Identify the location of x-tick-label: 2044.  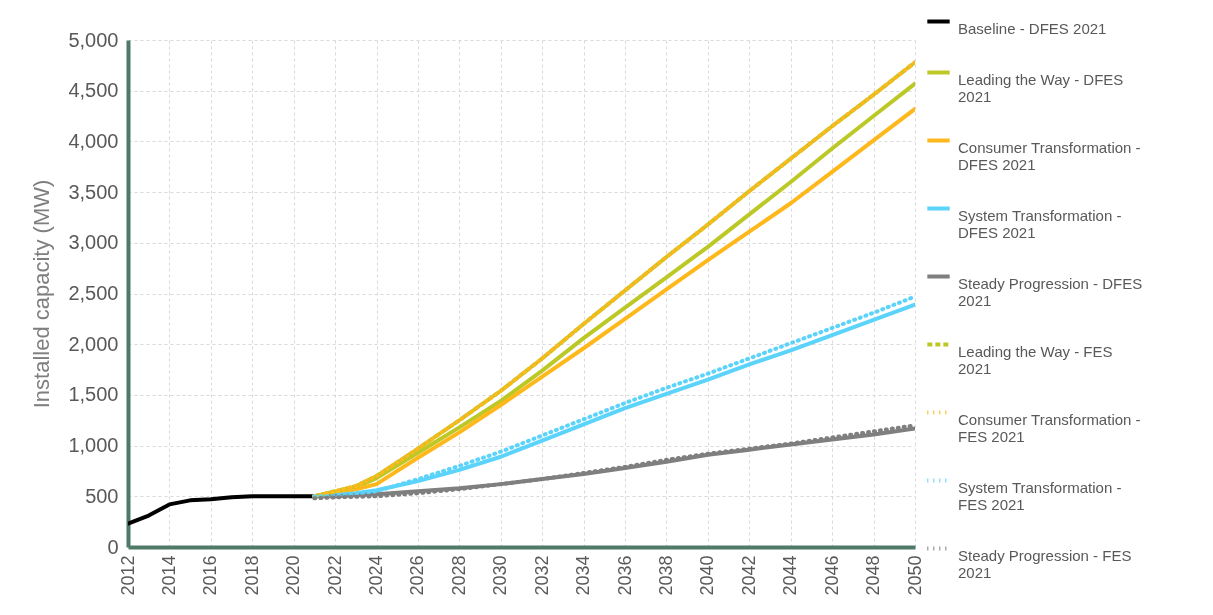
(790, 575).